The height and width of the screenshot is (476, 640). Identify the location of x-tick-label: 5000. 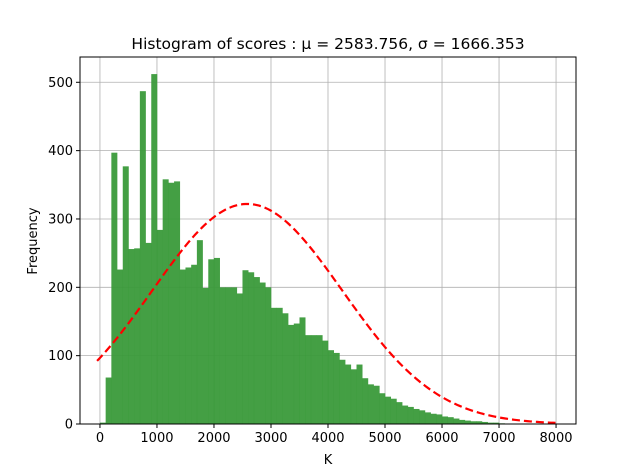
(384, 438).